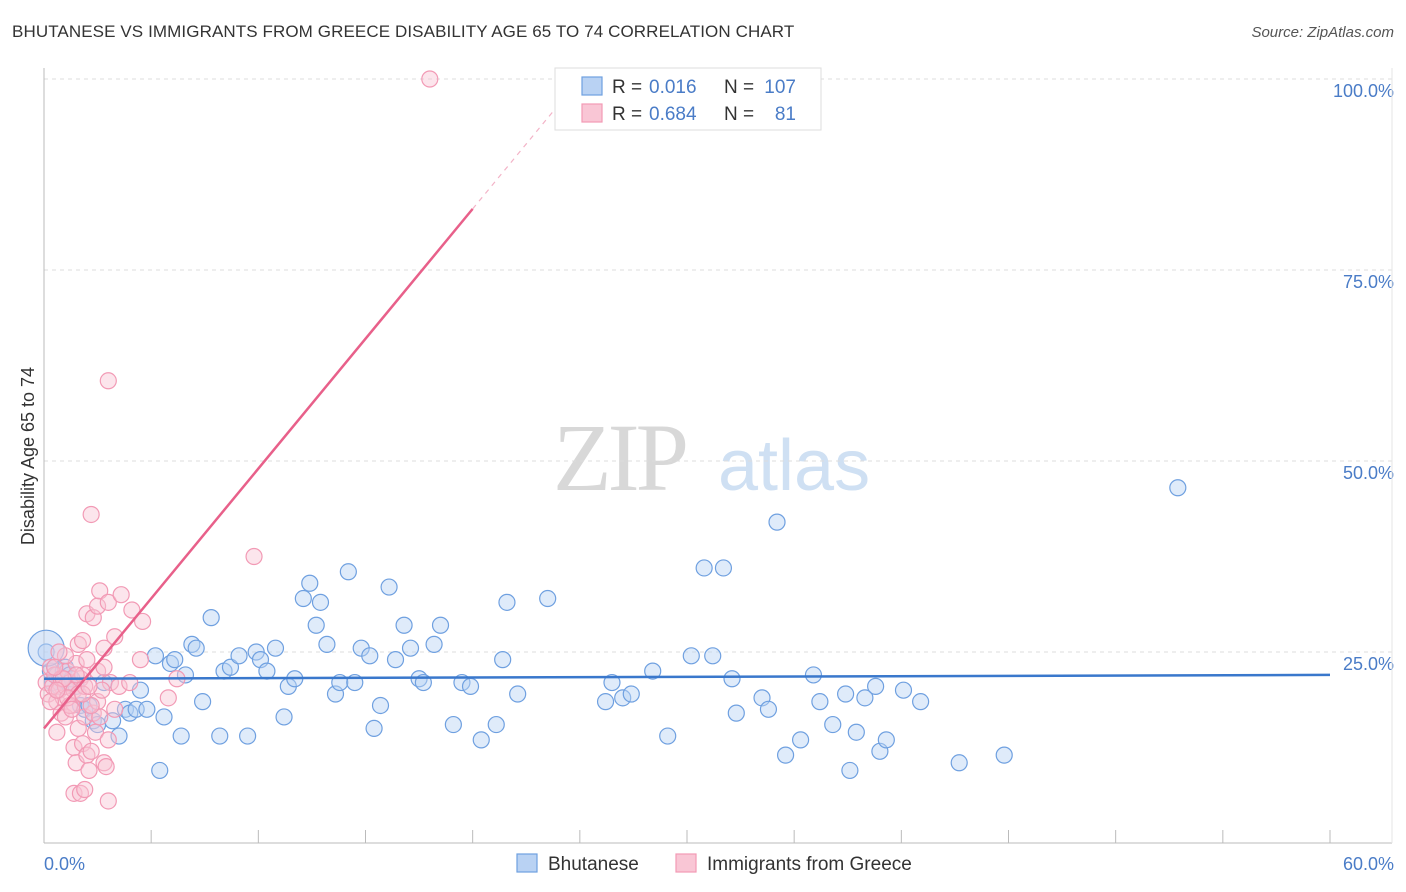 This screenshot has height=892, width=1406. Describe the element at coordinates (527, 863) in the screenshot. I see `legend-bottom-blue-swatch` at that location.